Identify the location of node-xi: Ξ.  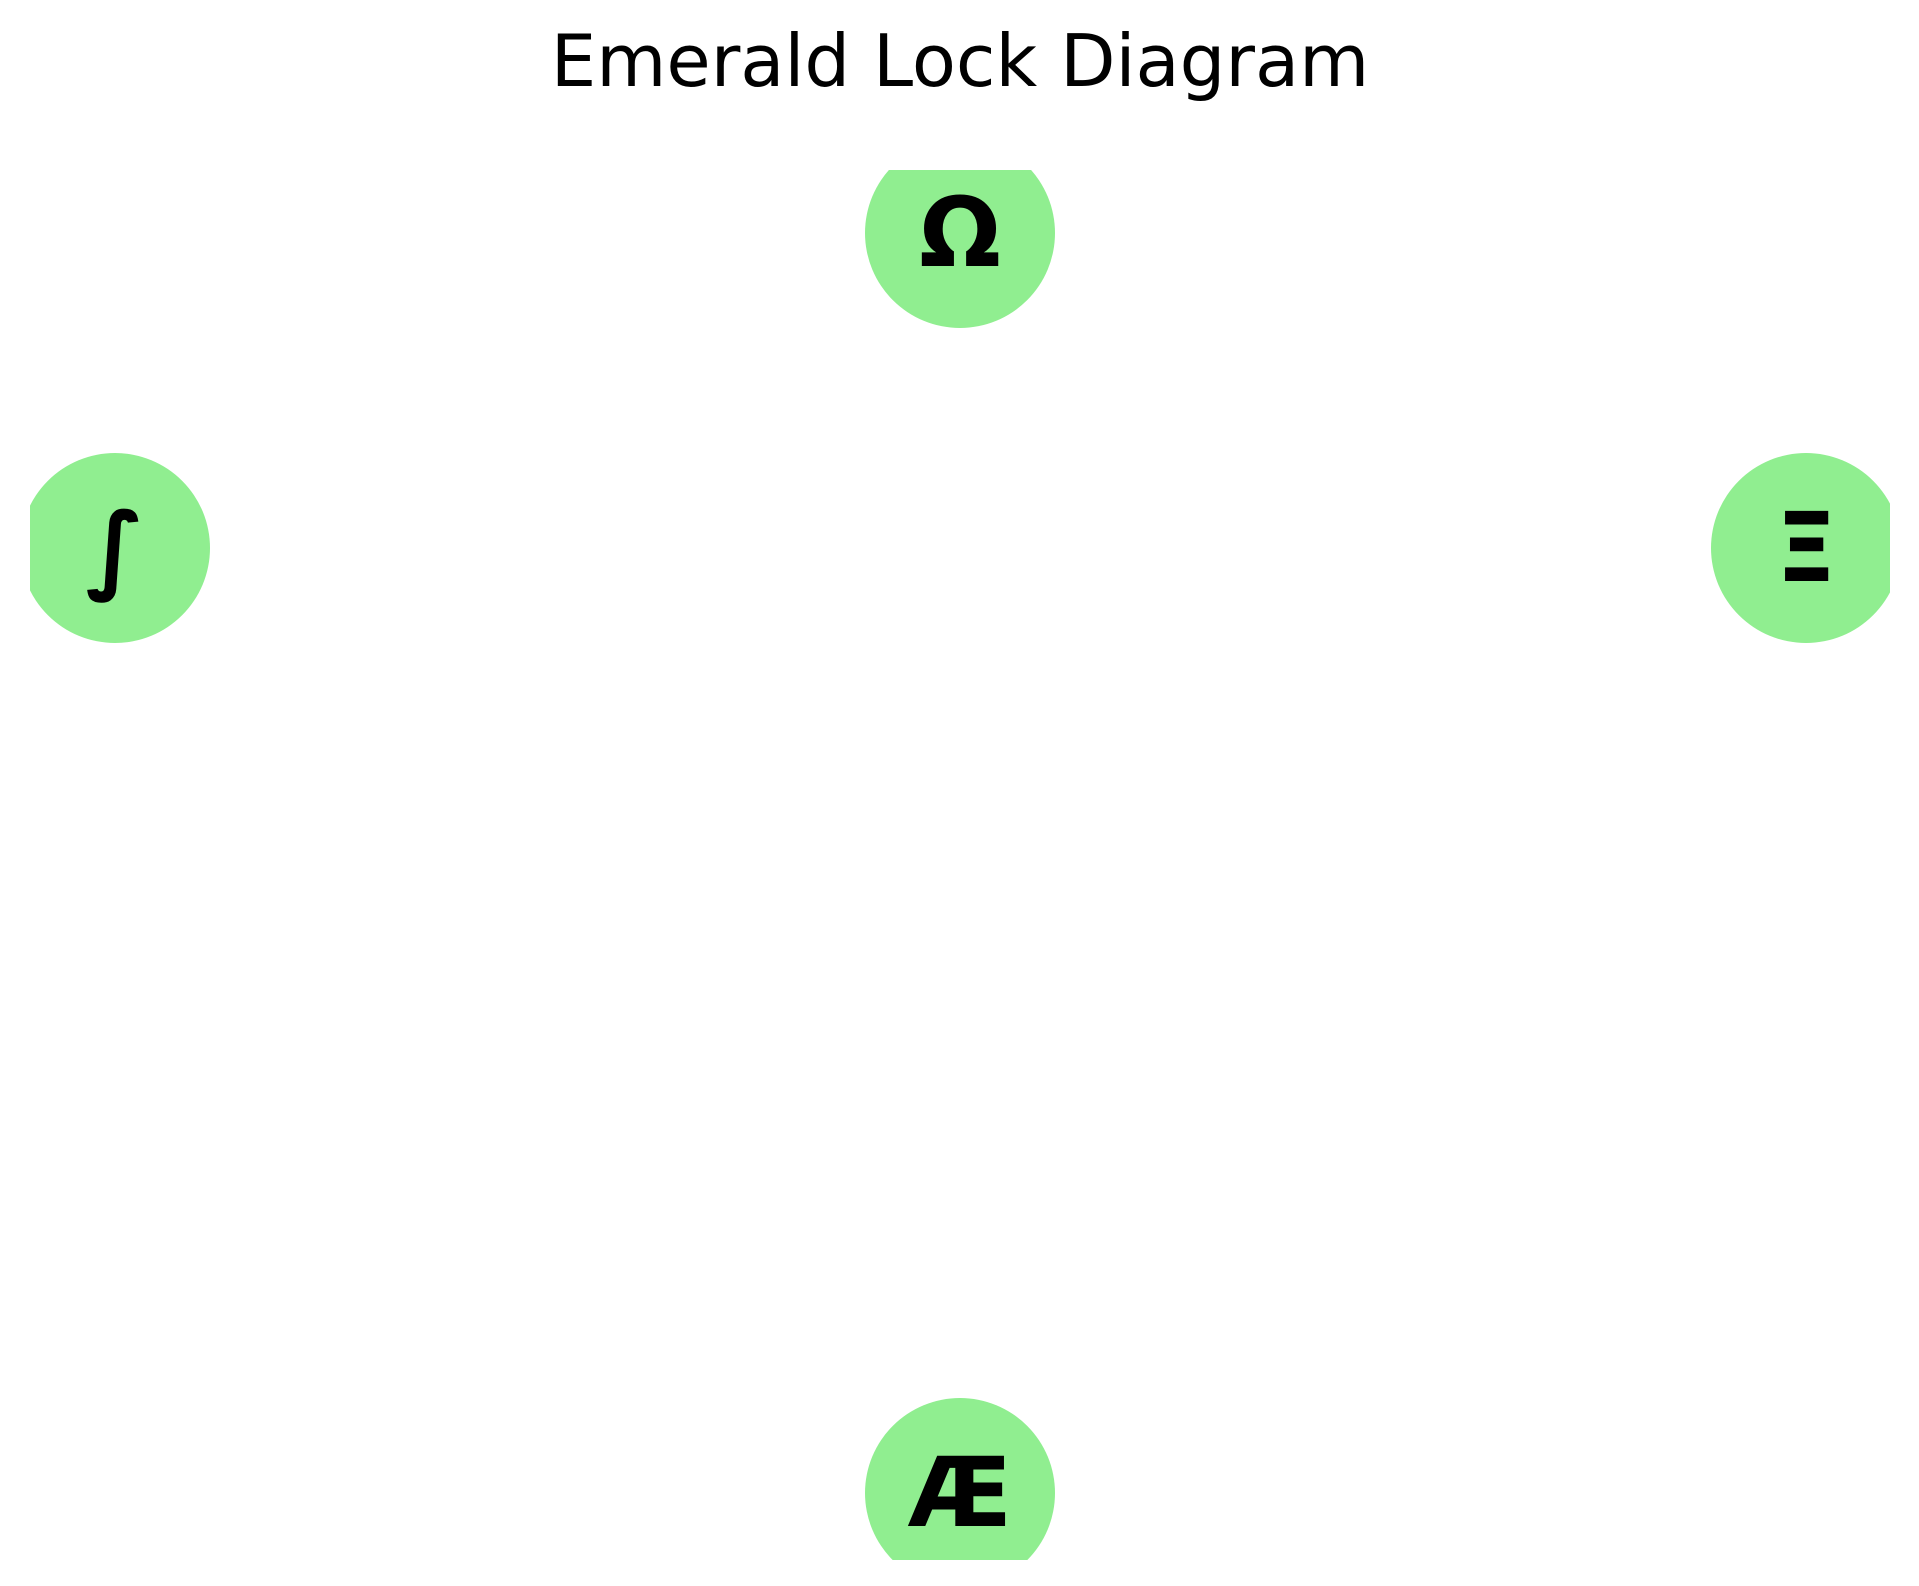
(1800, 548).